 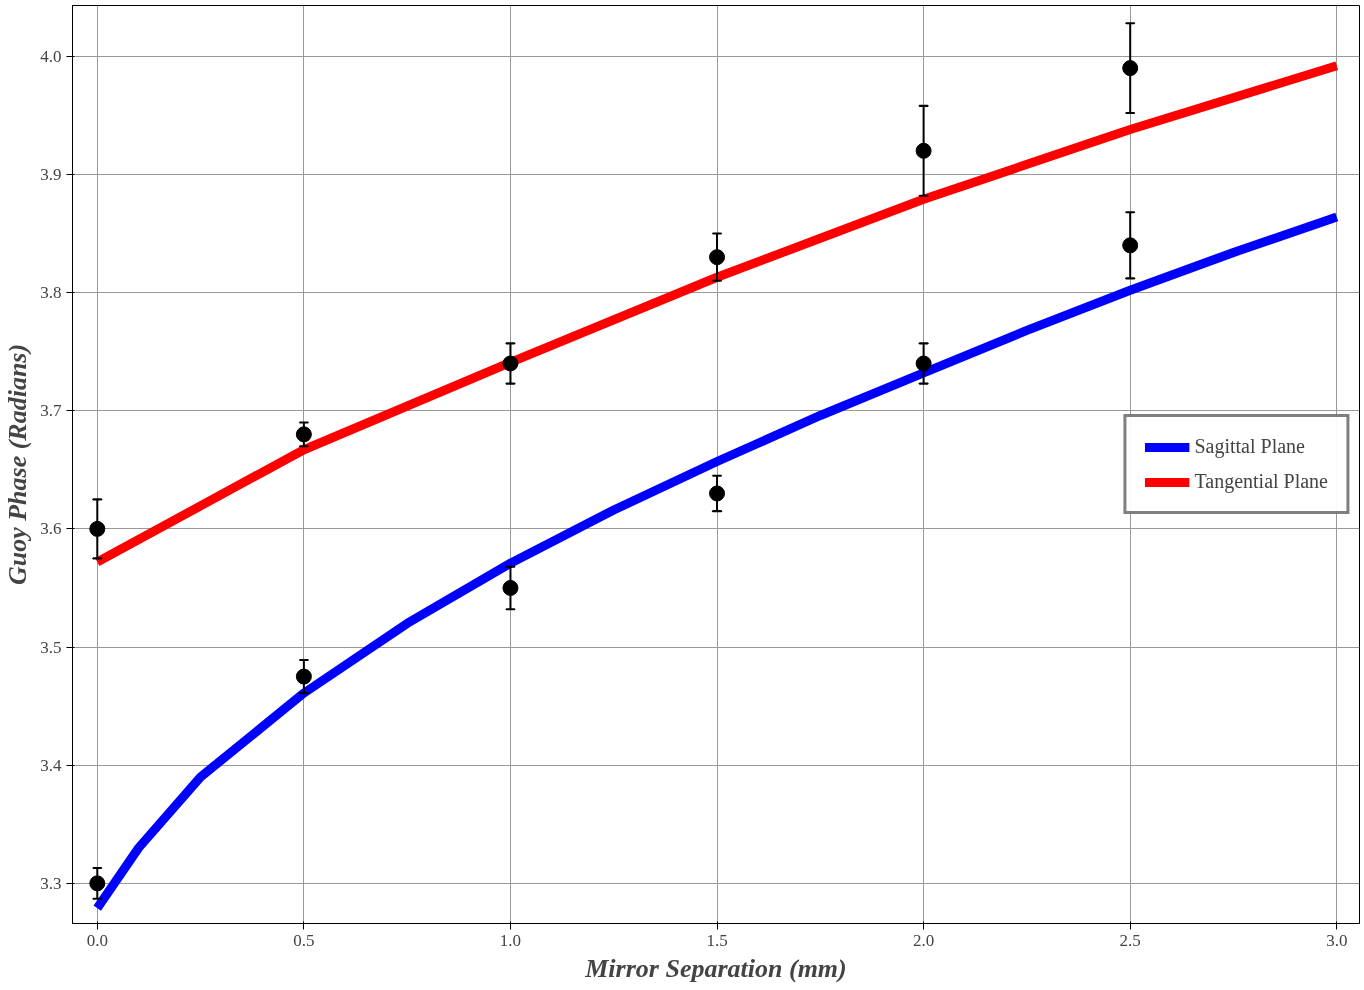 I want to click on x-tick-label: 3.0, so click(x=1337, y=940).